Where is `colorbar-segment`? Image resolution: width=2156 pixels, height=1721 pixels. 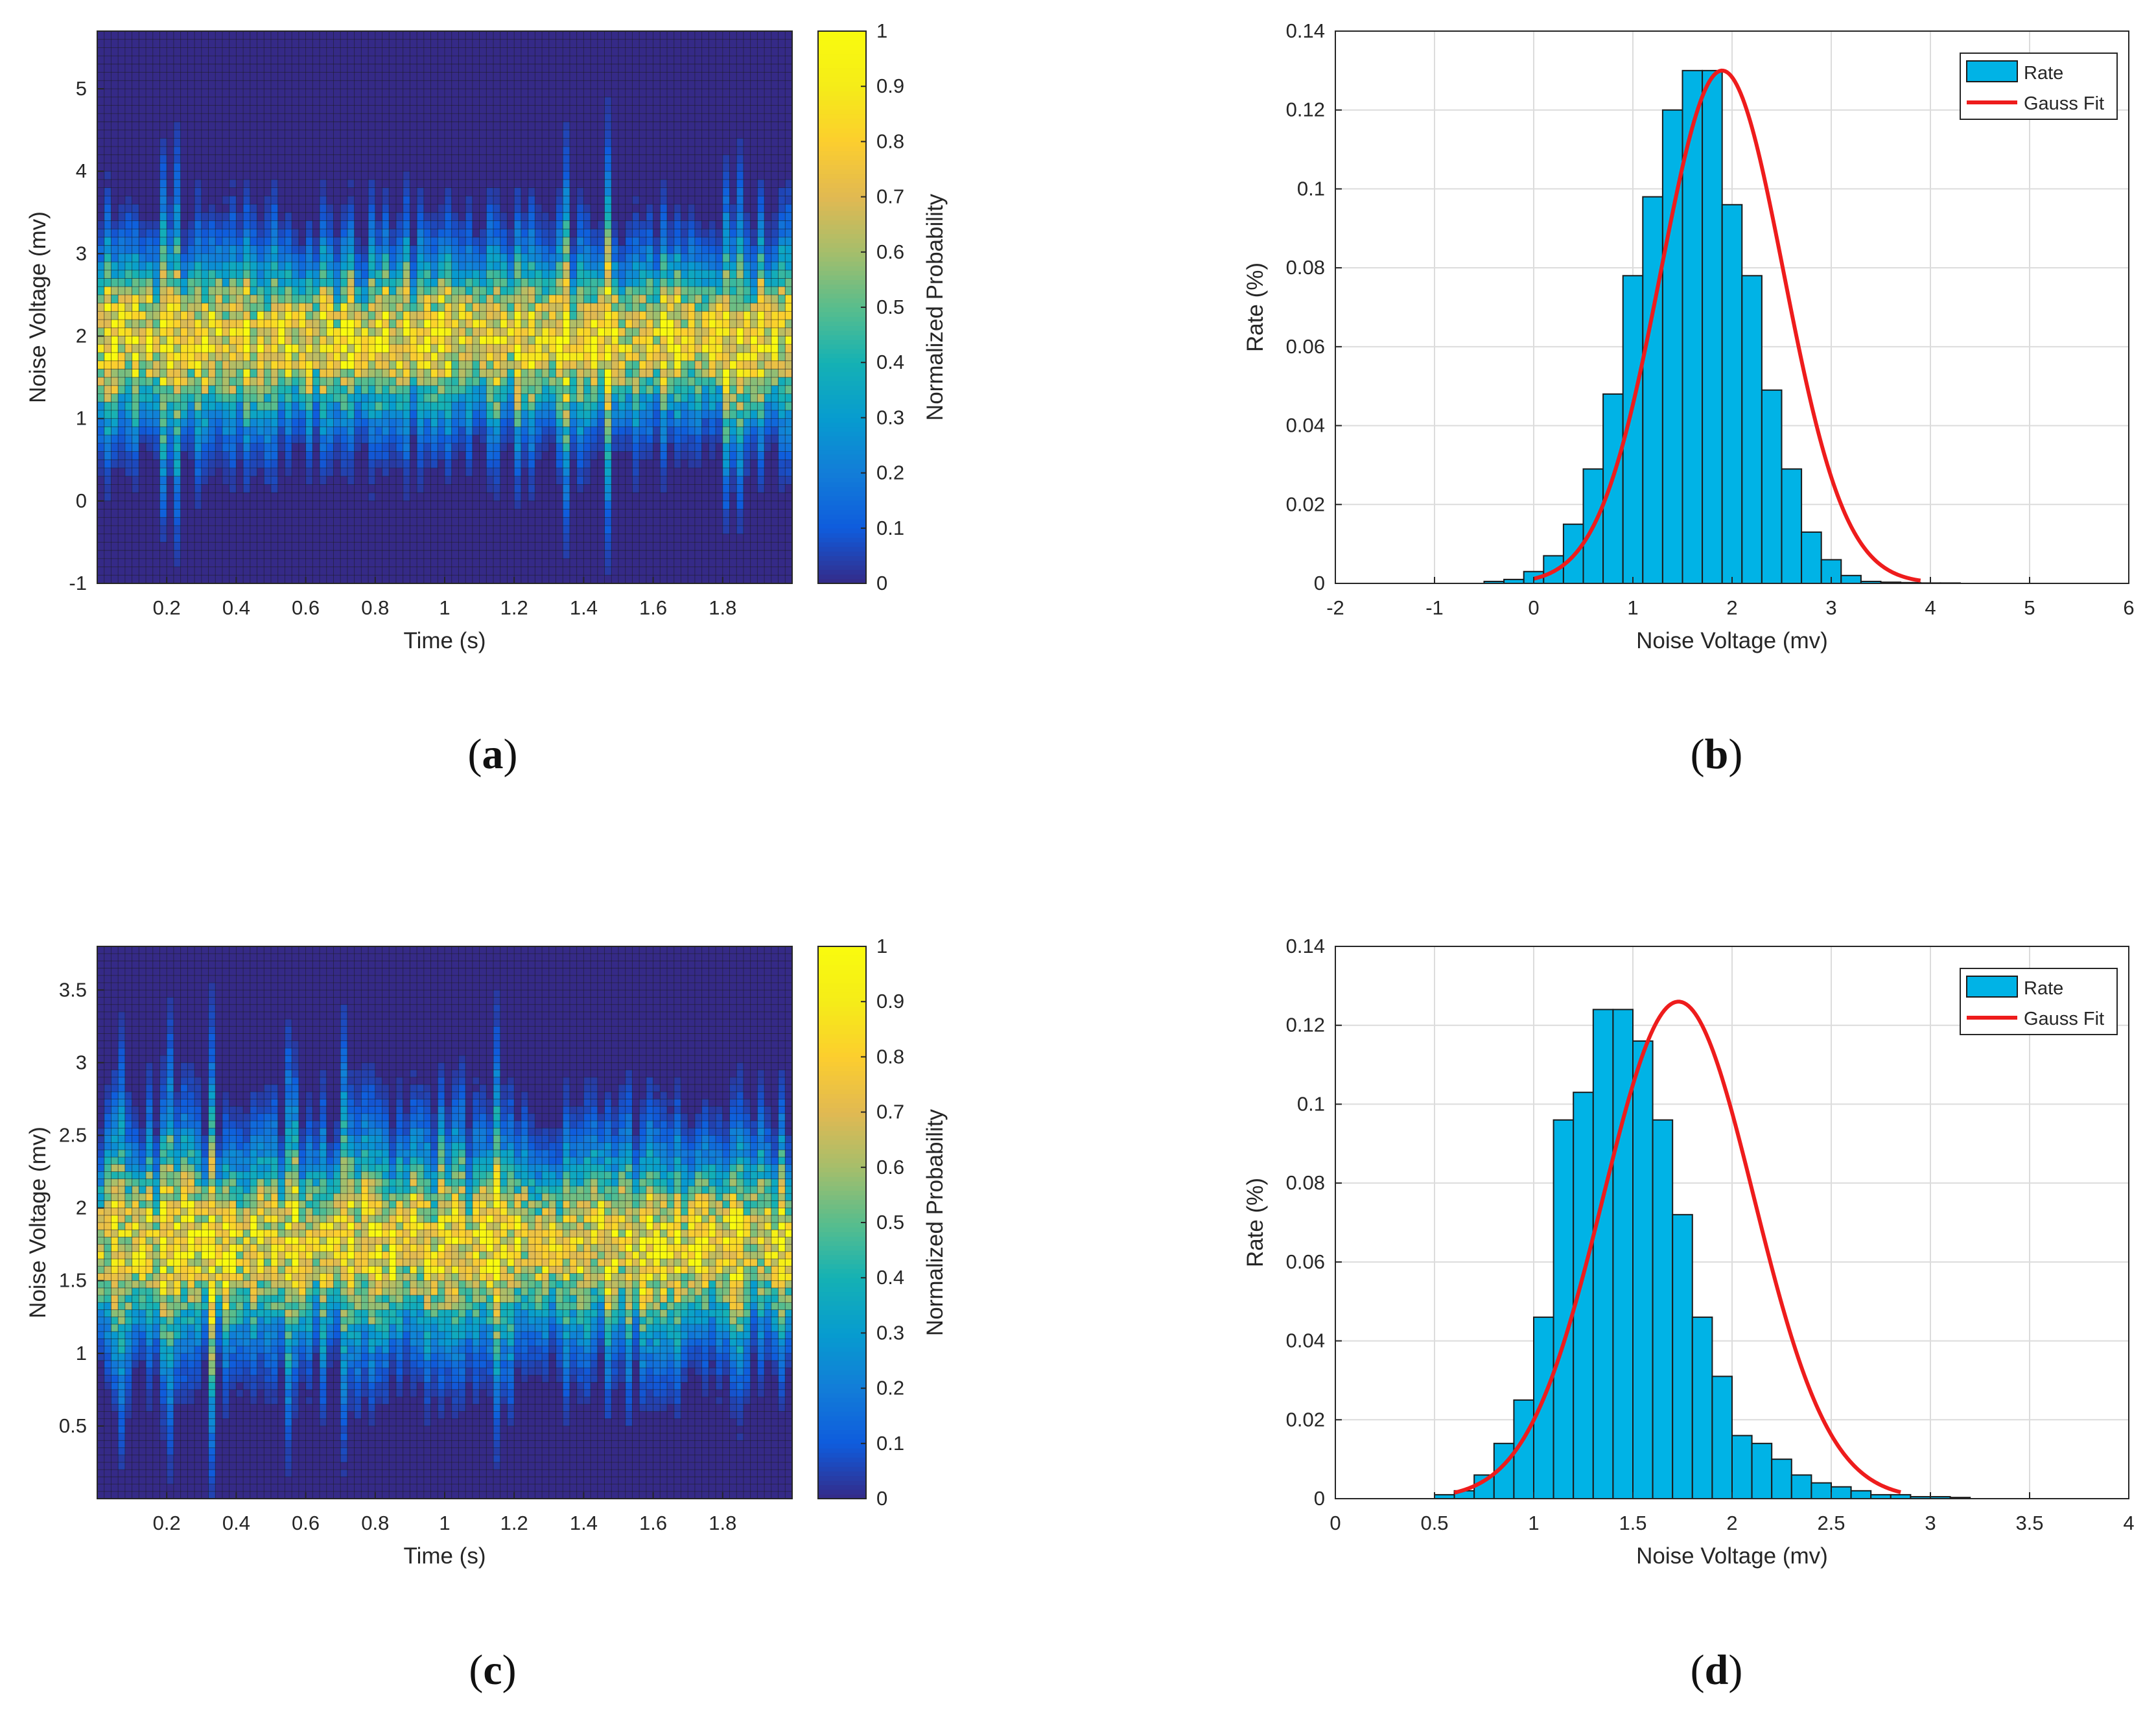
colorbar-segment is located at coordinates (842, 388).